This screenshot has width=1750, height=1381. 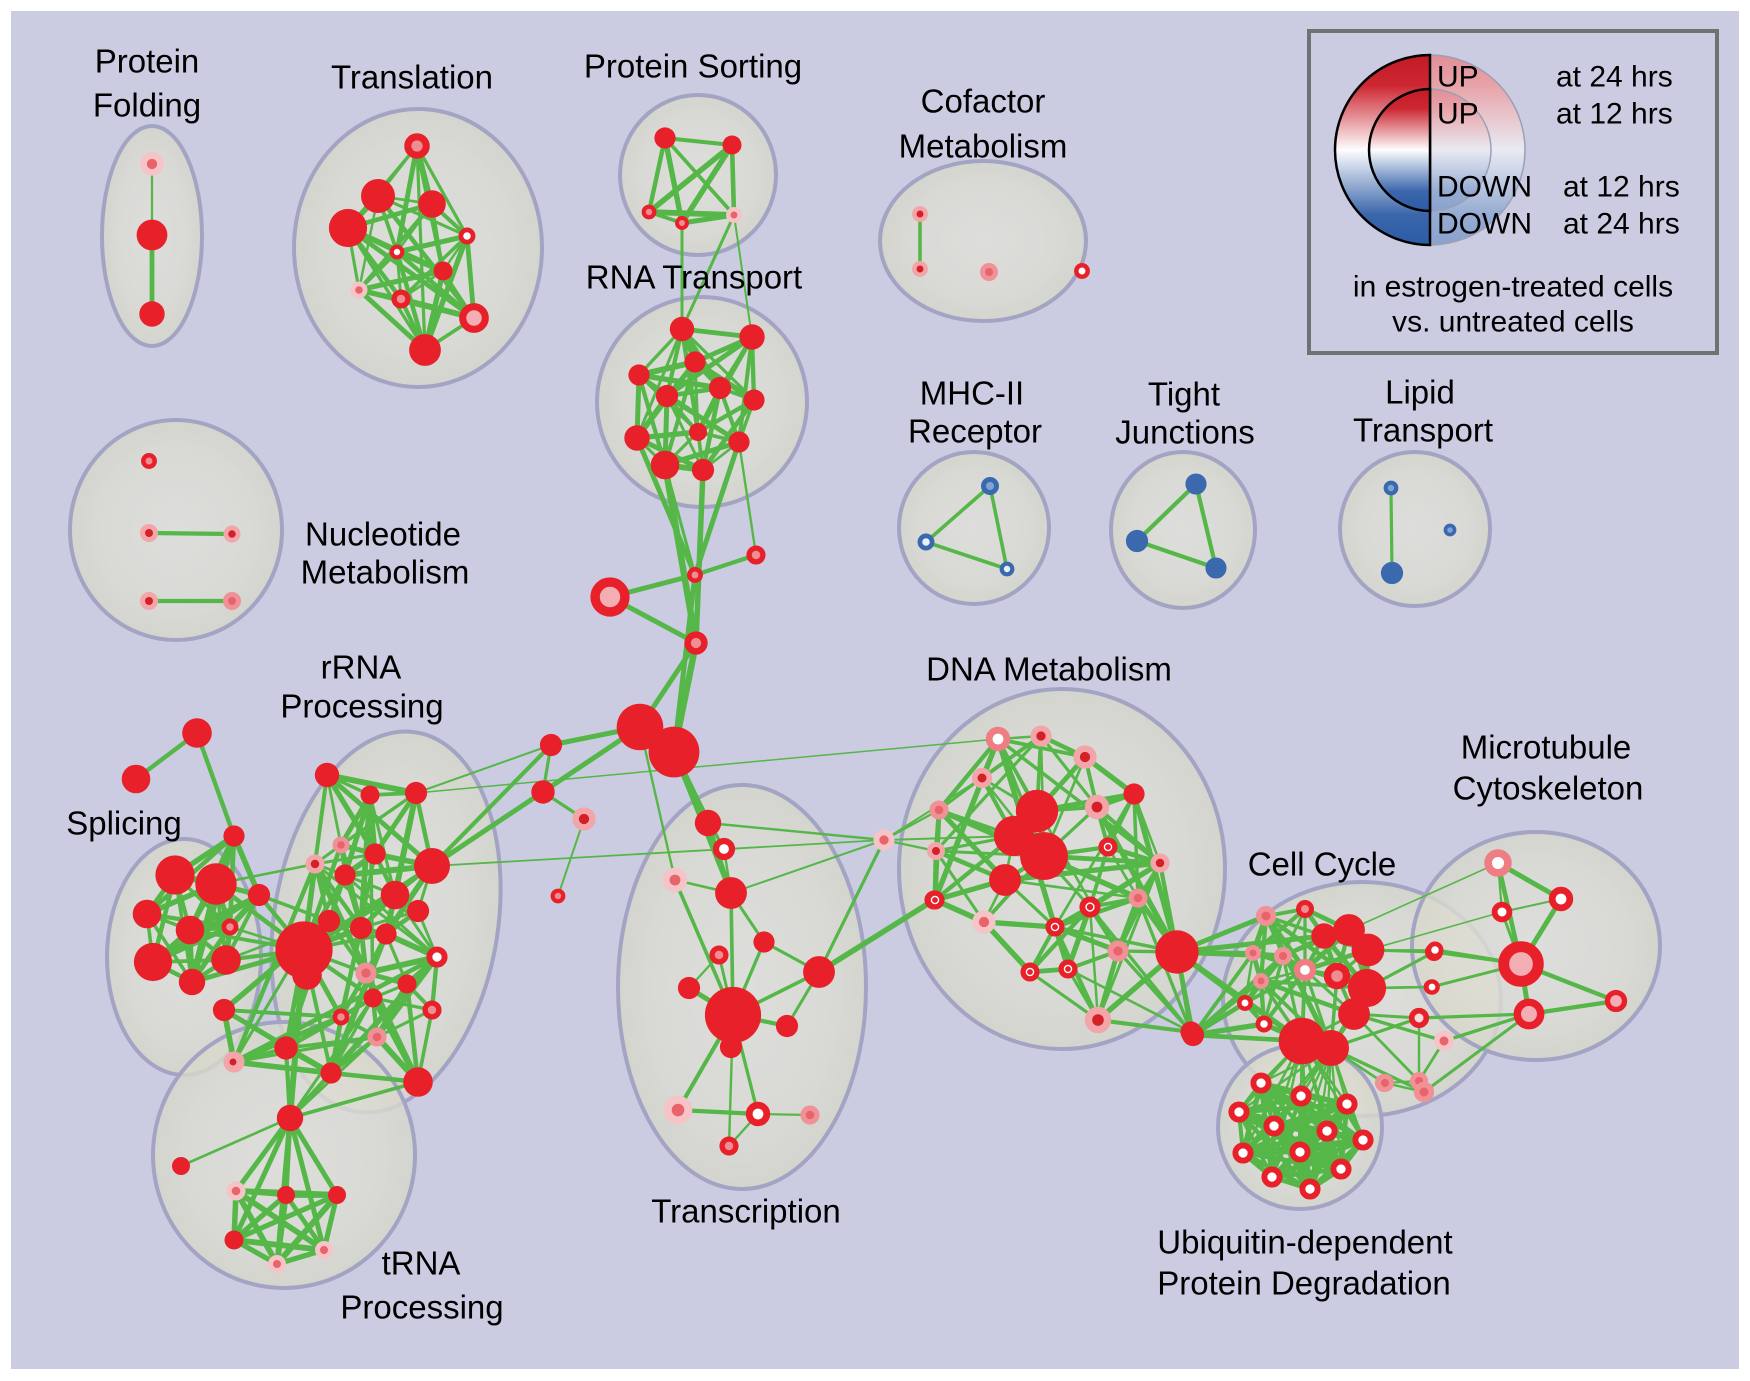 What do you see at coordinates (361, 667) in the screenshot?
I see `svg-text: rRNA` at bounding box center [361, 667].